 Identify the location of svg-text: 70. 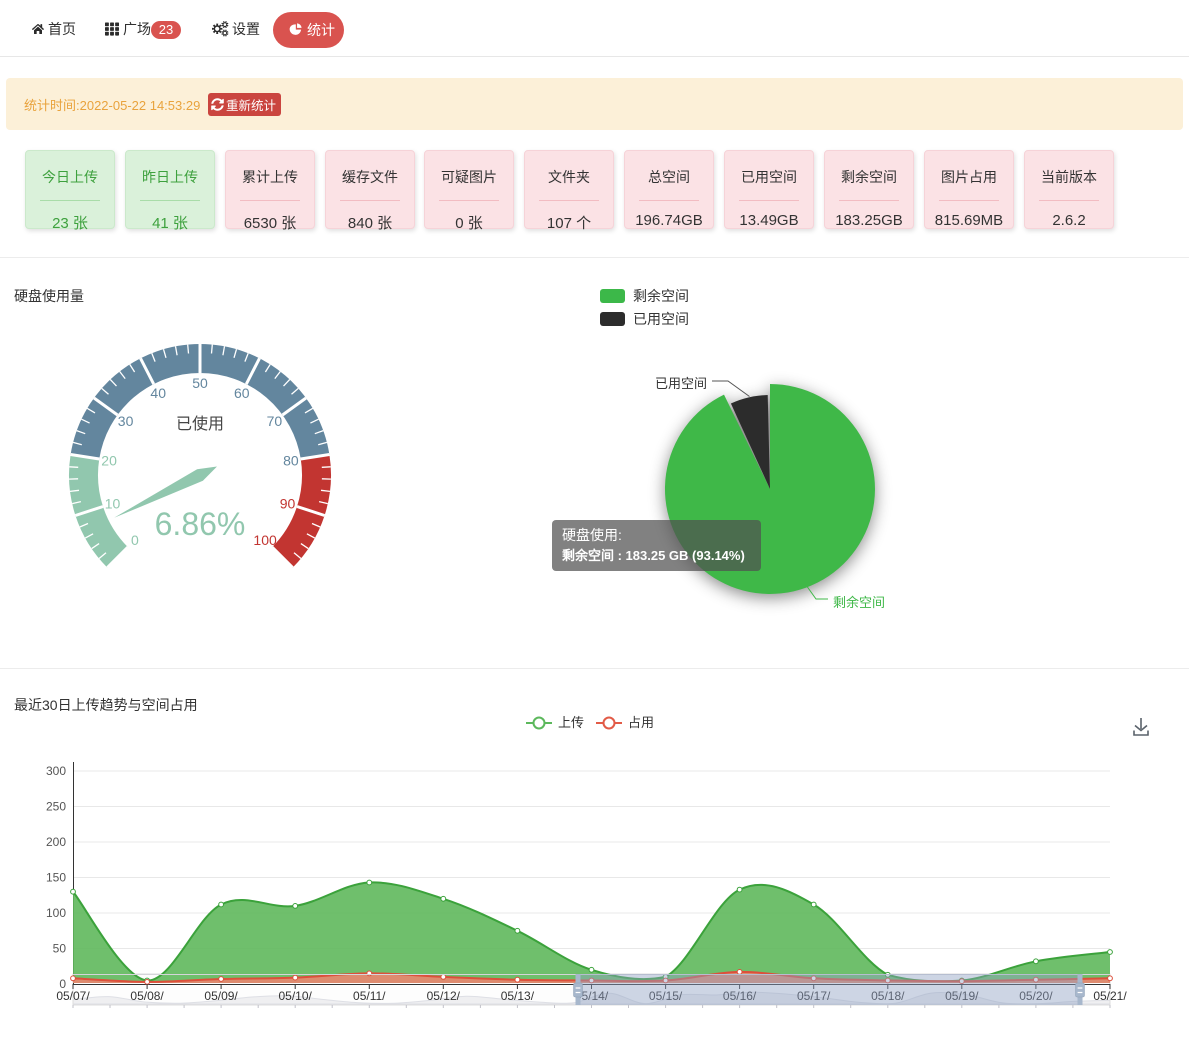
(275, 421).